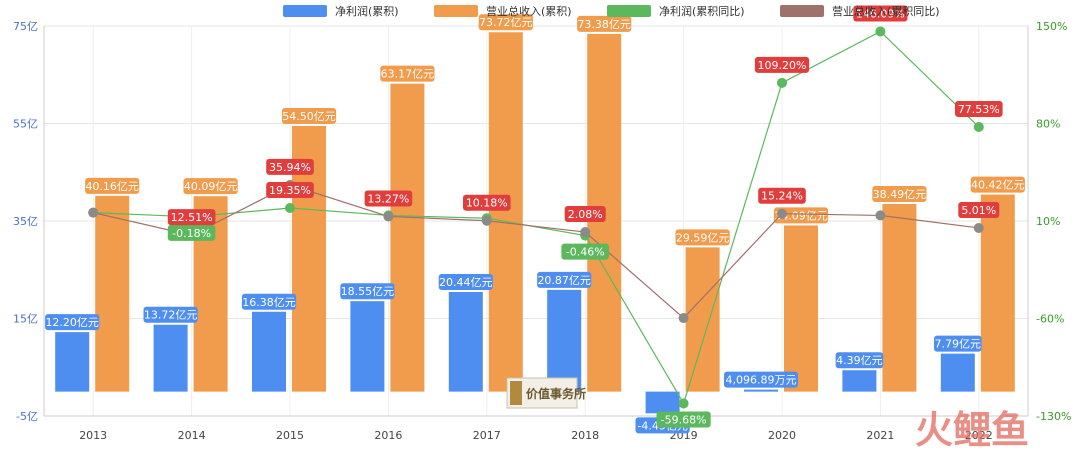  I want to click on net-profit-yoy-label-text: -0.18%, so click(191, 233).